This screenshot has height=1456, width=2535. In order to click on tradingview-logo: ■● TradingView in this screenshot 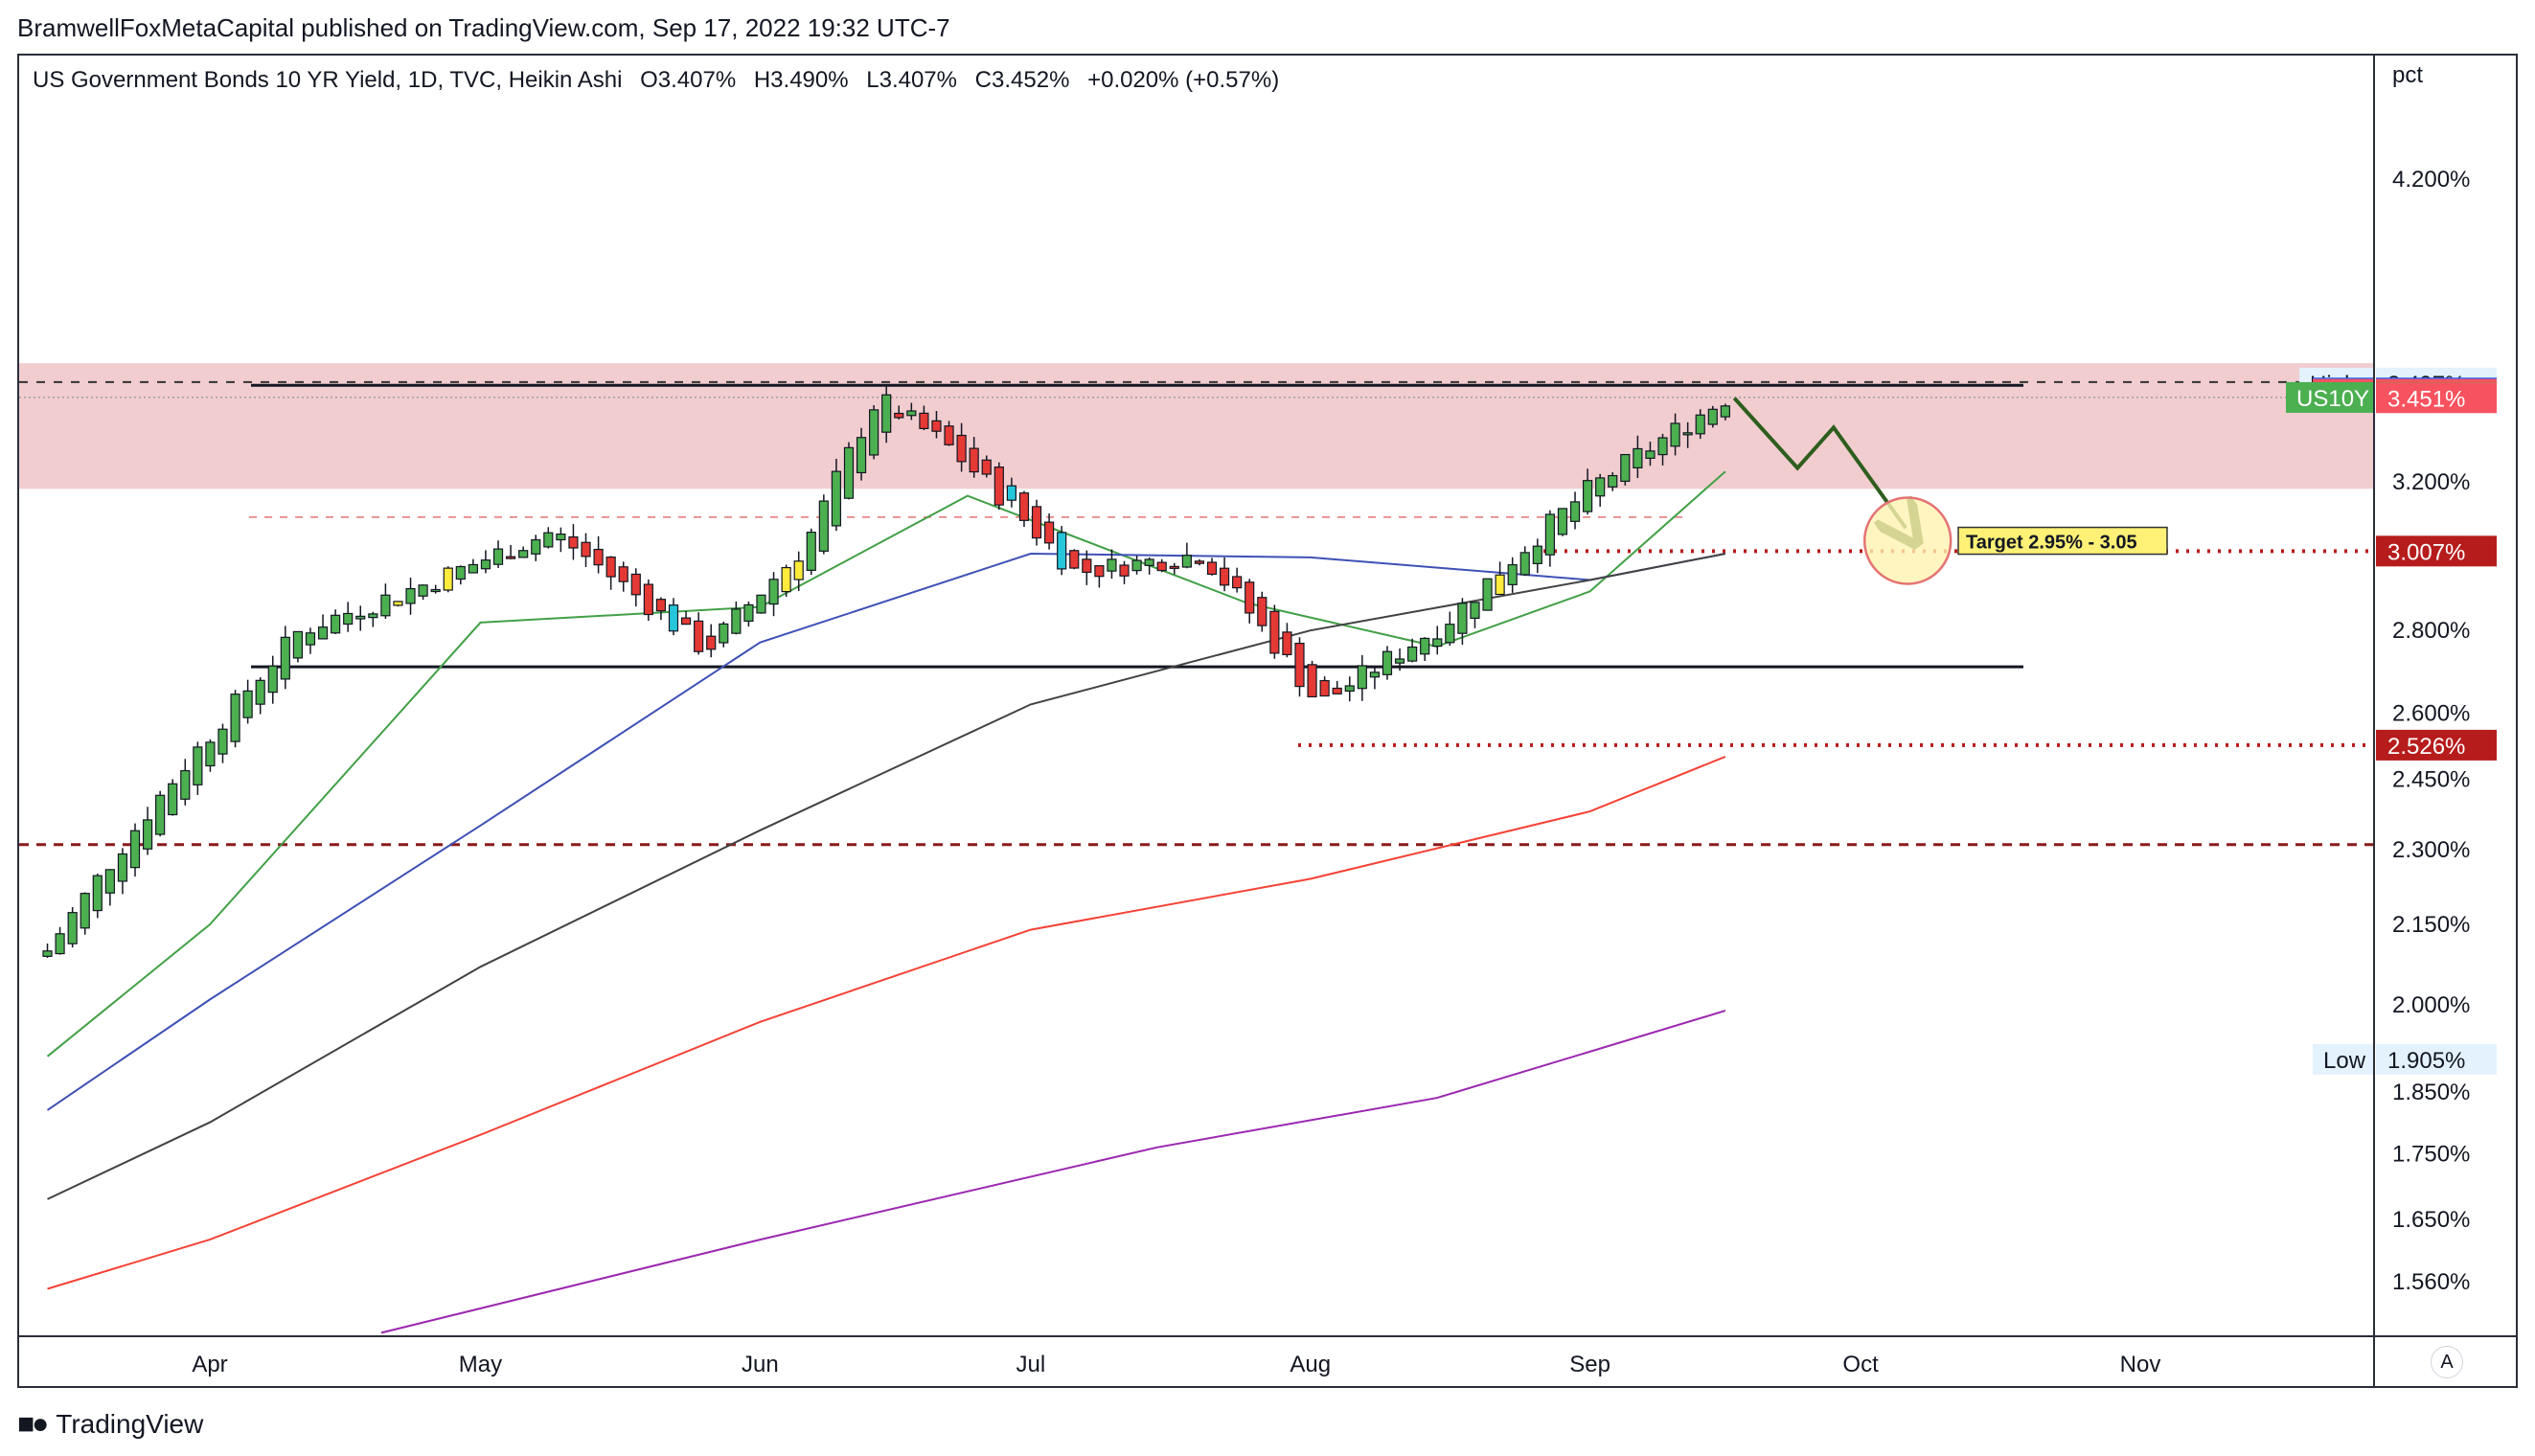, I will do `click(110, 1424)`.